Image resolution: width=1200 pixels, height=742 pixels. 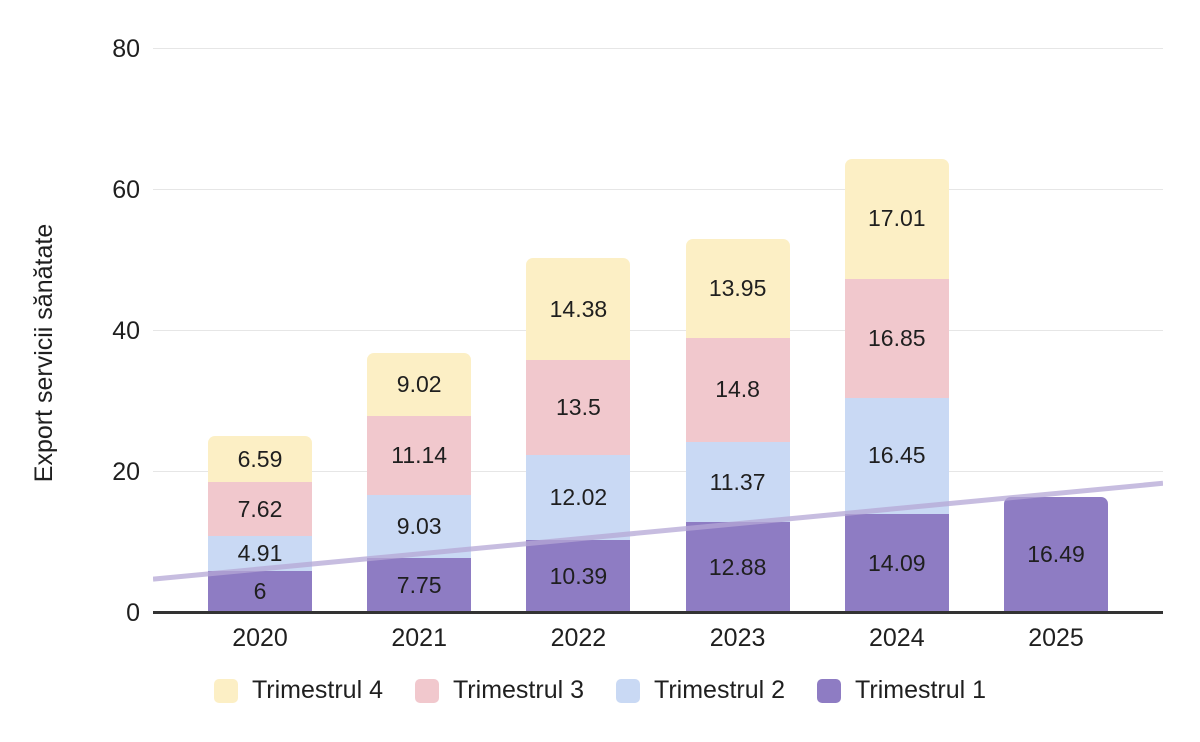 I want to click on bar-segment-2024-trimestrul-2: 16.45, so click(x=896, y=455).